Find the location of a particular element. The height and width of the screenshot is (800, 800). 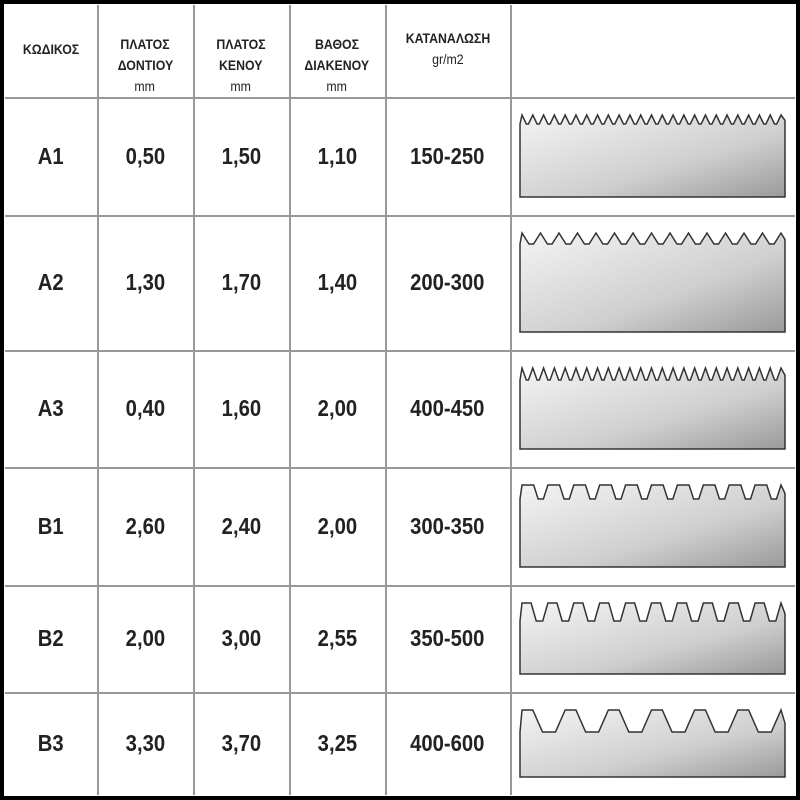

body-cell: 1,30 is located at coordinates (145, 282).